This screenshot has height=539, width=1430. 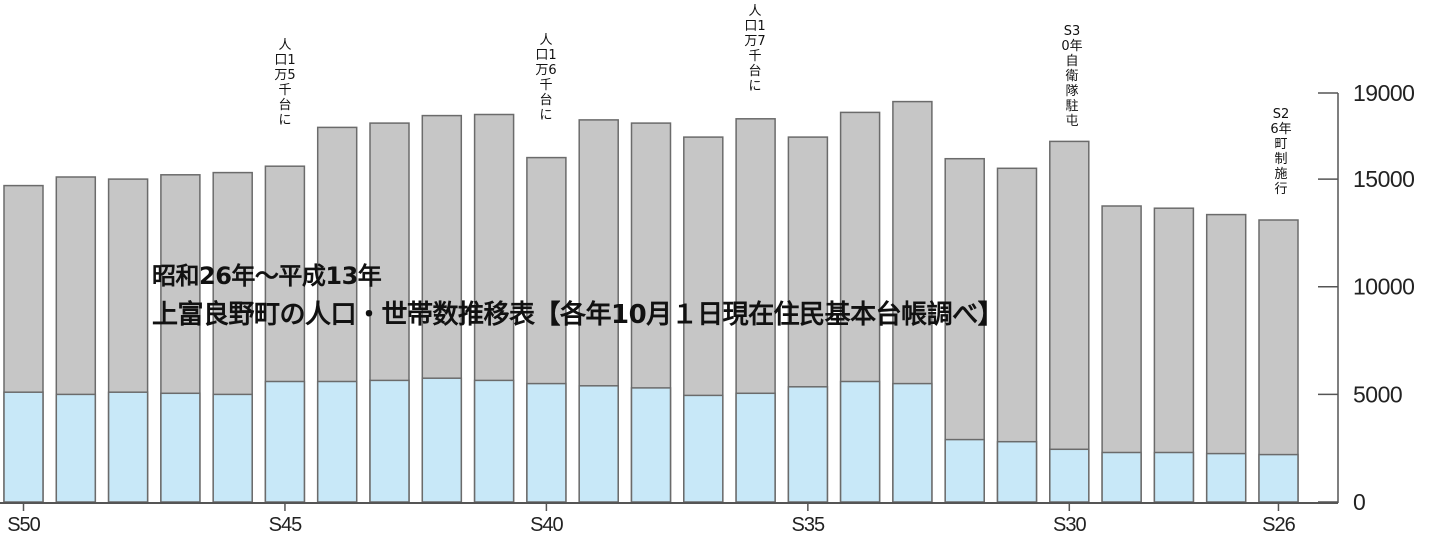 I want to click on households-bar-S44, so click(x=337, y=441).